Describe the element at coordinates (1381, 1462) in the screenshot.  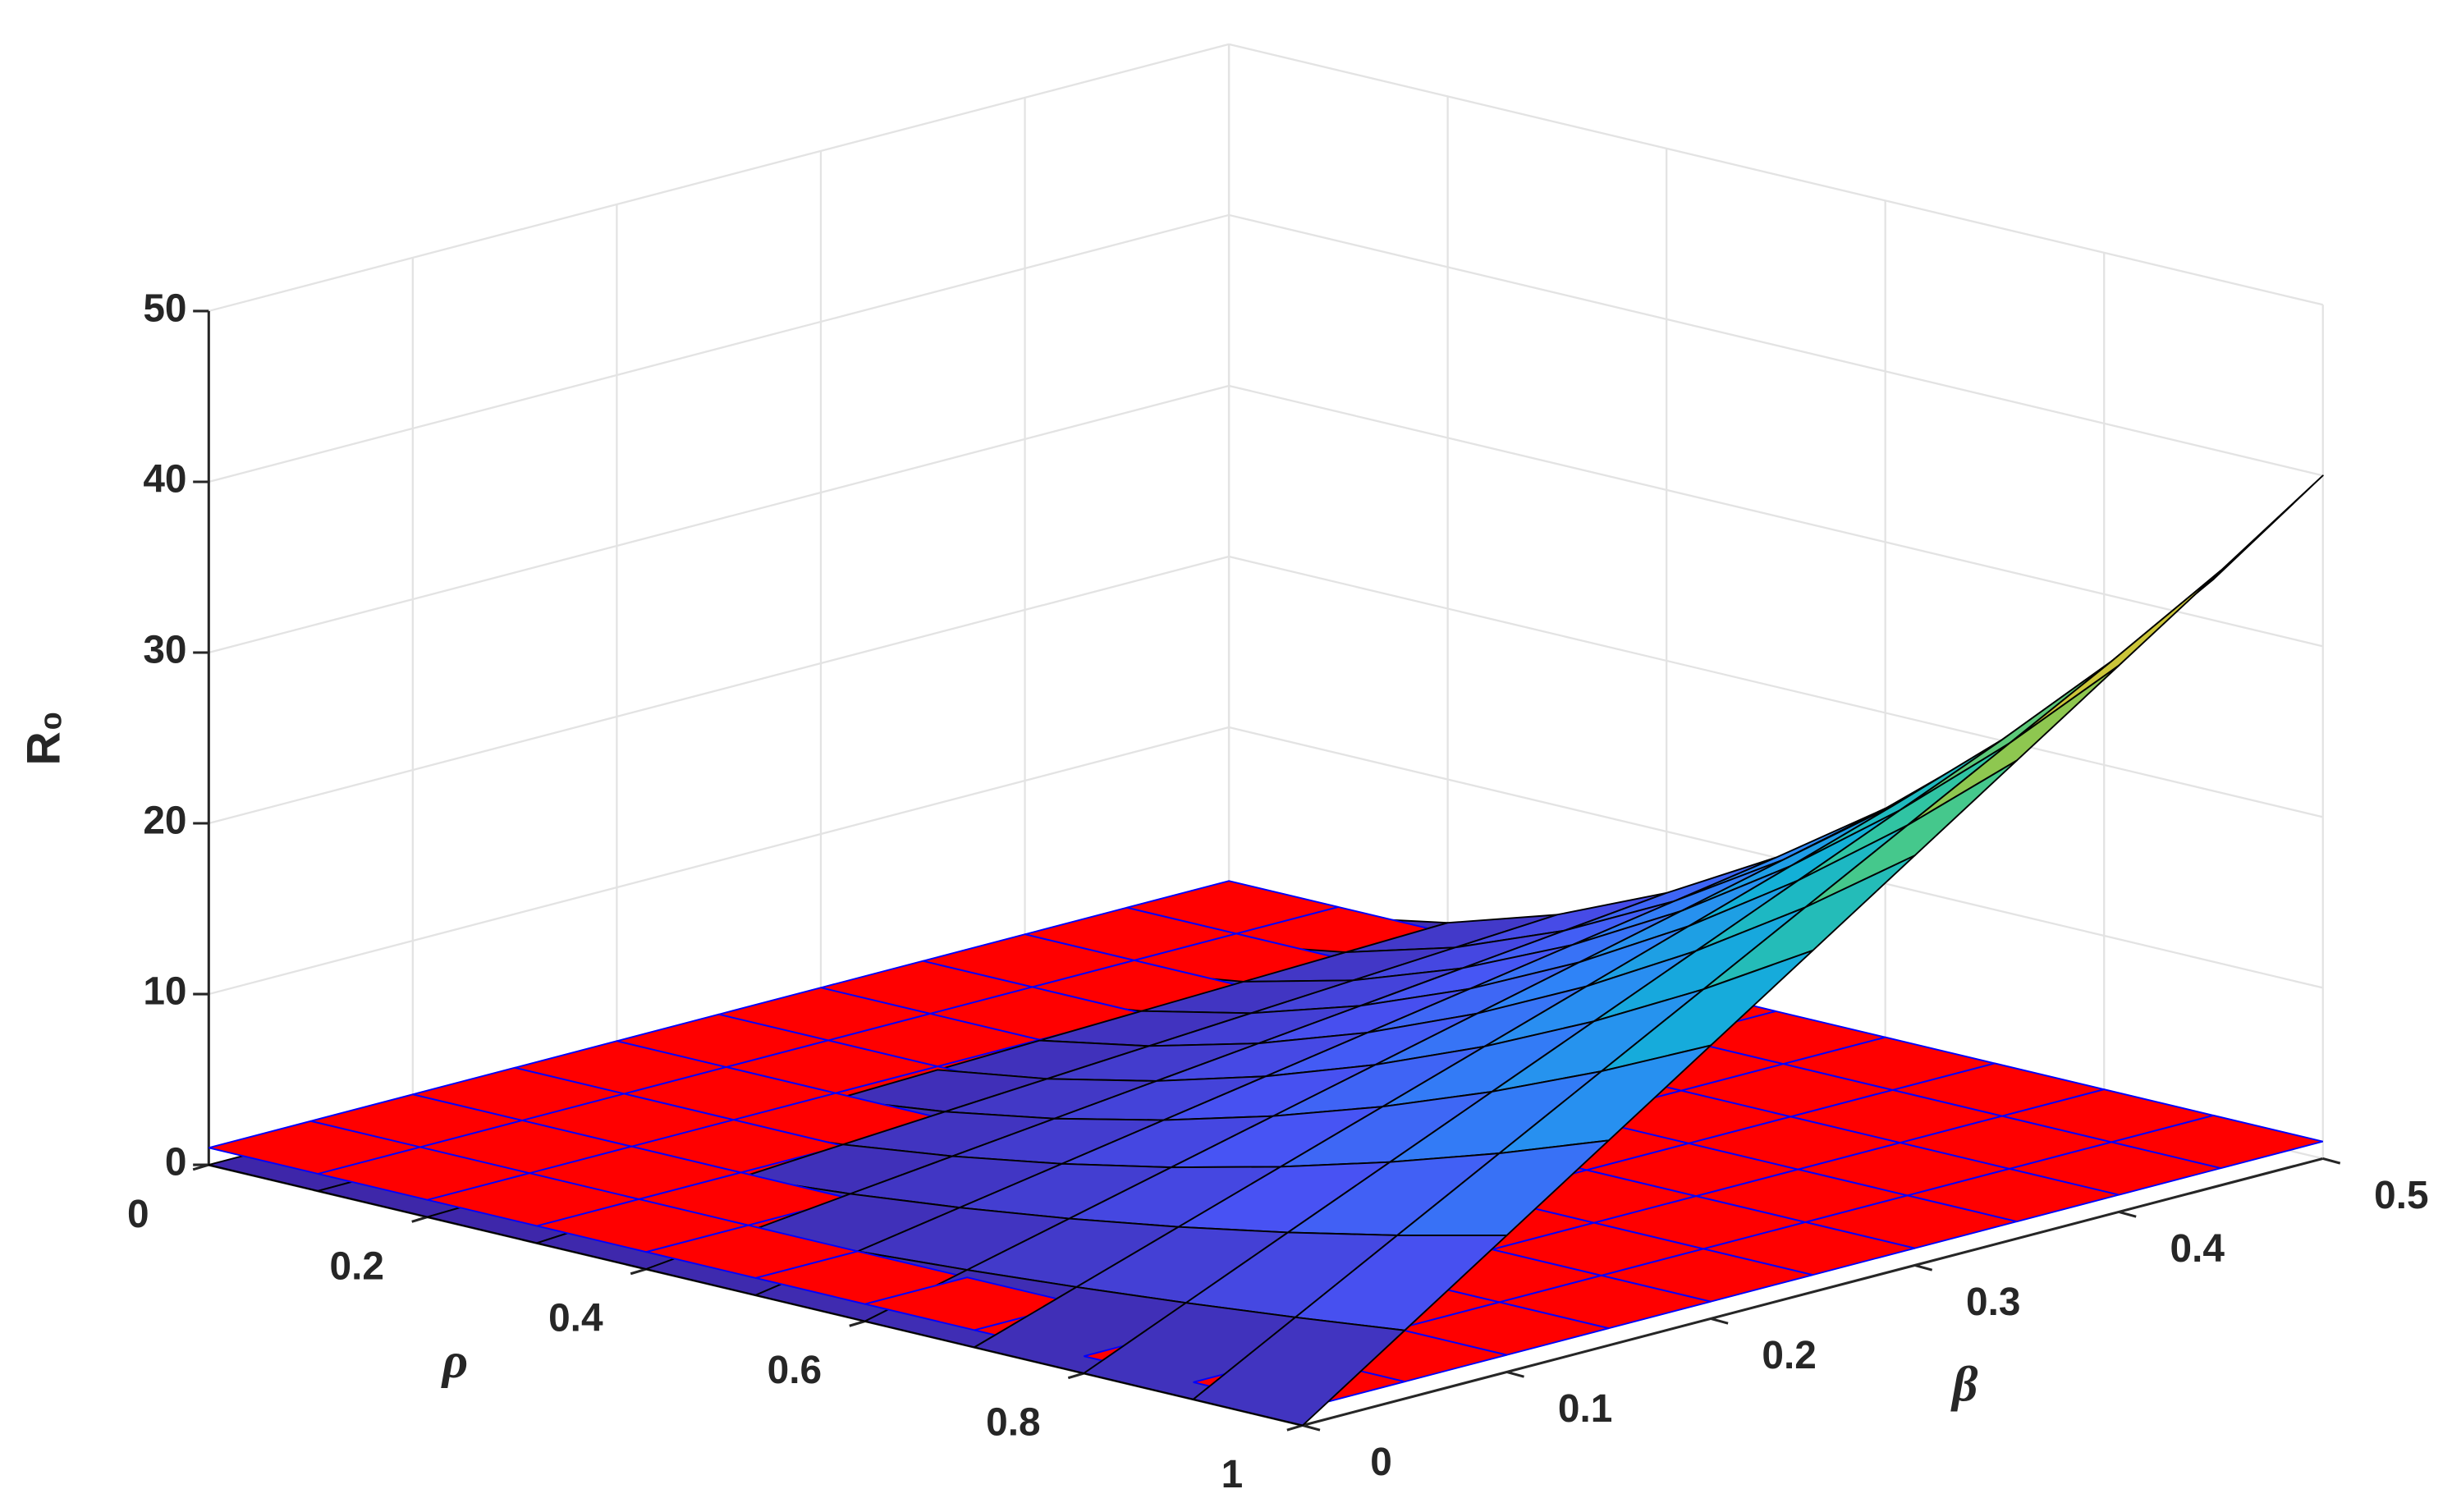
I see `y-tick-label: 0` at that location.